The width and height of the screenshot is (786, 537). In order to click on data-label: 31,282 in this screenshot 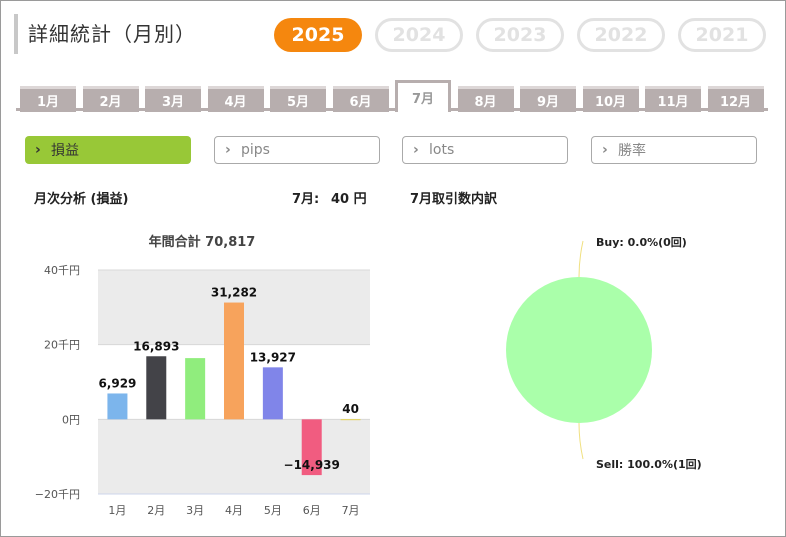, I will do `click(234, 293)`.